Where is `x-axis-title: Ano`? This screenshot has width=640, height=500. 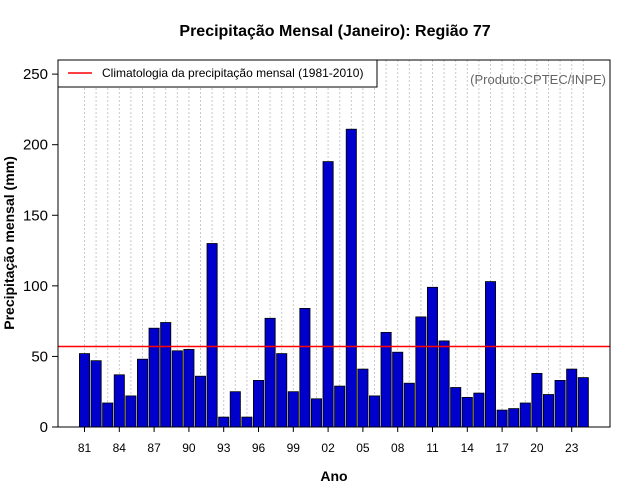 x-axis-title: Ano is located at coordinates (333, 476).